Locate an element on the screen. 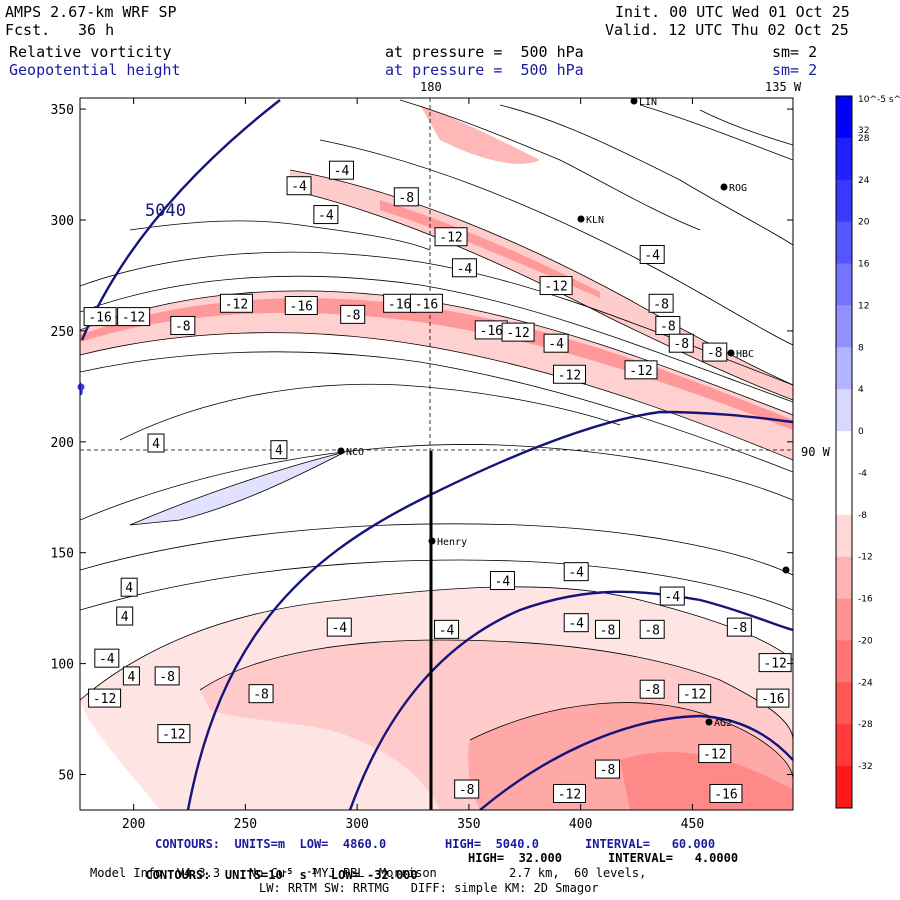 The image size is (900, 900). colorbar-tick-label: 0 is located at coordinates (861, 432).